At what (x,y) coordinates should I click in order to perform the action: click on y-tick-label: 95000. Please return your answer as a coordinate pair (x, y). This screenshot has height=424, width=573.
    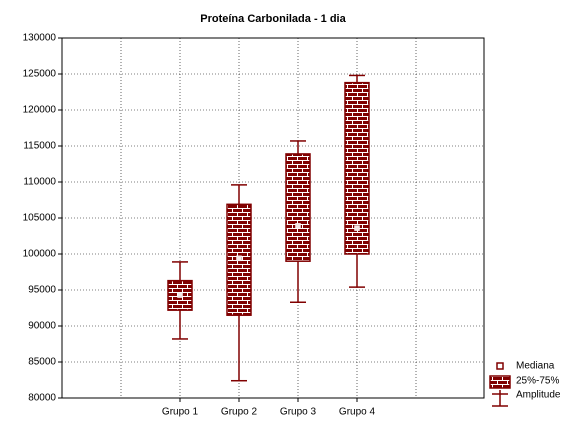
    Looking at the image, I should click on (42, 290).